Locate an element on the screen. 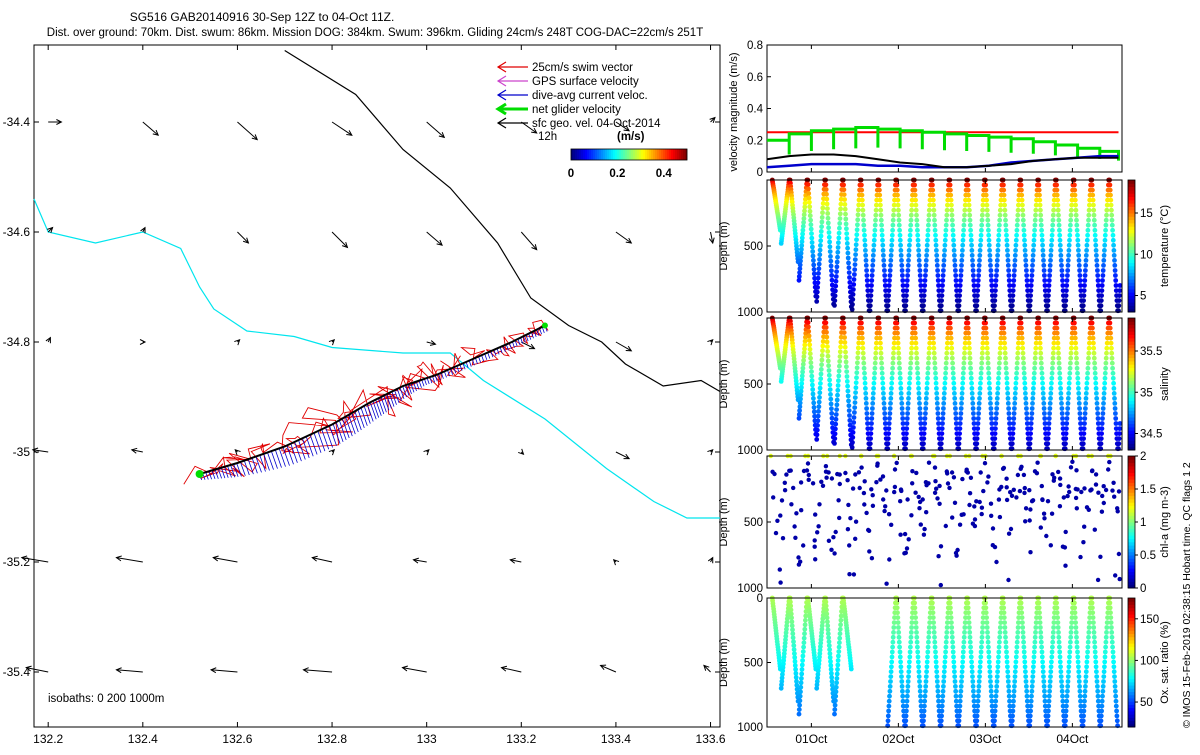 This screenshot has width=1200, height=755. legend-label: dive-avg current veloc. is located at coordinates (590, 96).